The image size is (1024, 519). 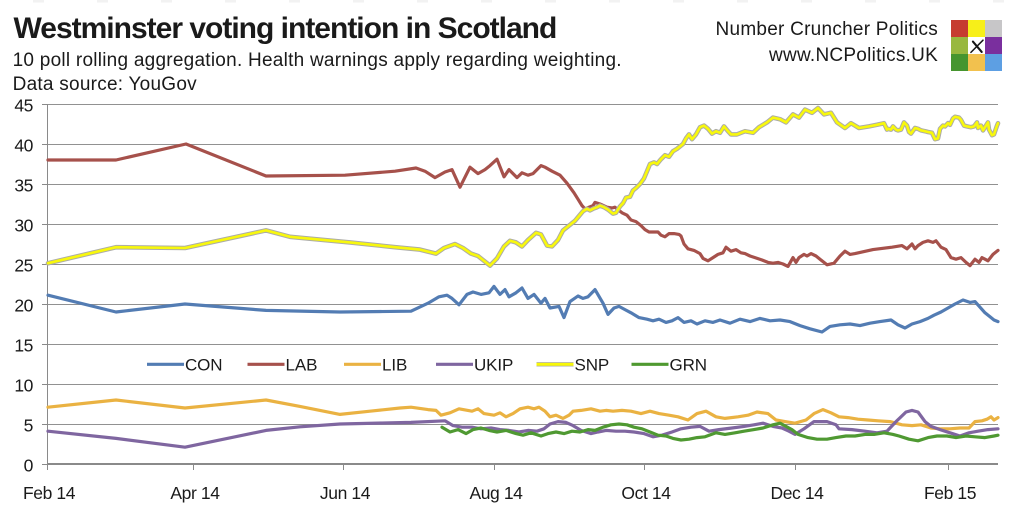 I want to click on svg-text: Jun 14, so click(x=345, y=493).